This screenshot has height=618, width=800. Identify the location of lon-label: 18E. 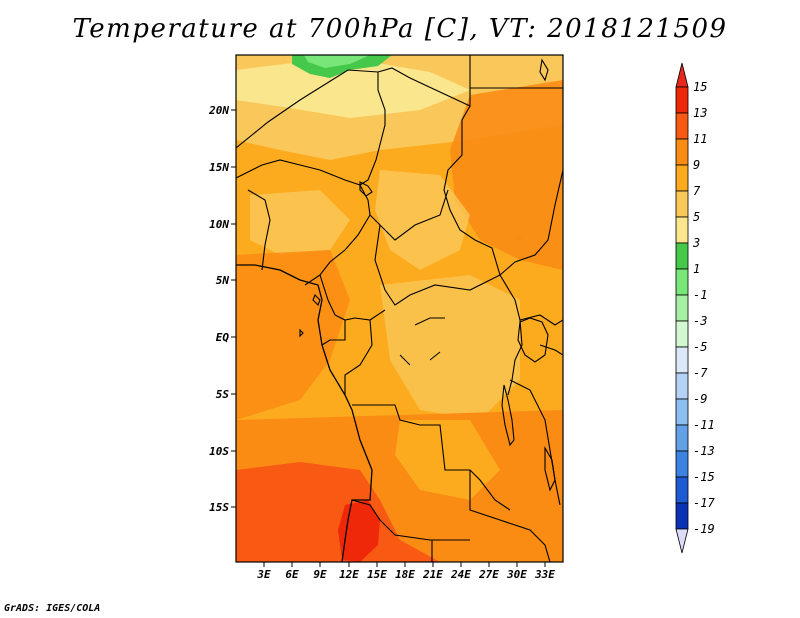
(405, 574).